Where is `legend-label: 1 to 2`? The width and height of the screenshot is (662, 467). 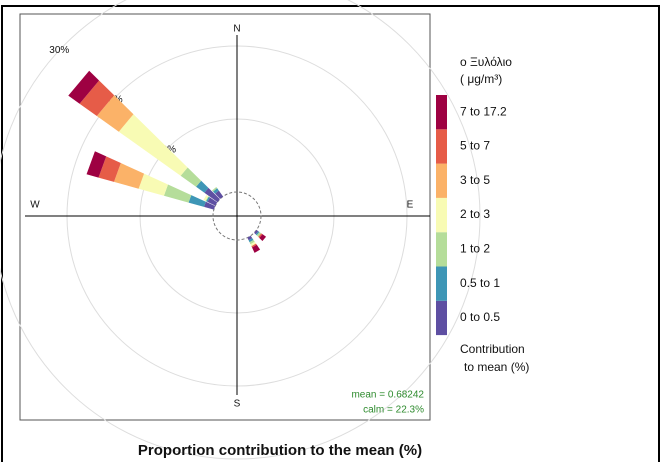
legend-label: 1 to 2 is located at coordinates (475, 249).